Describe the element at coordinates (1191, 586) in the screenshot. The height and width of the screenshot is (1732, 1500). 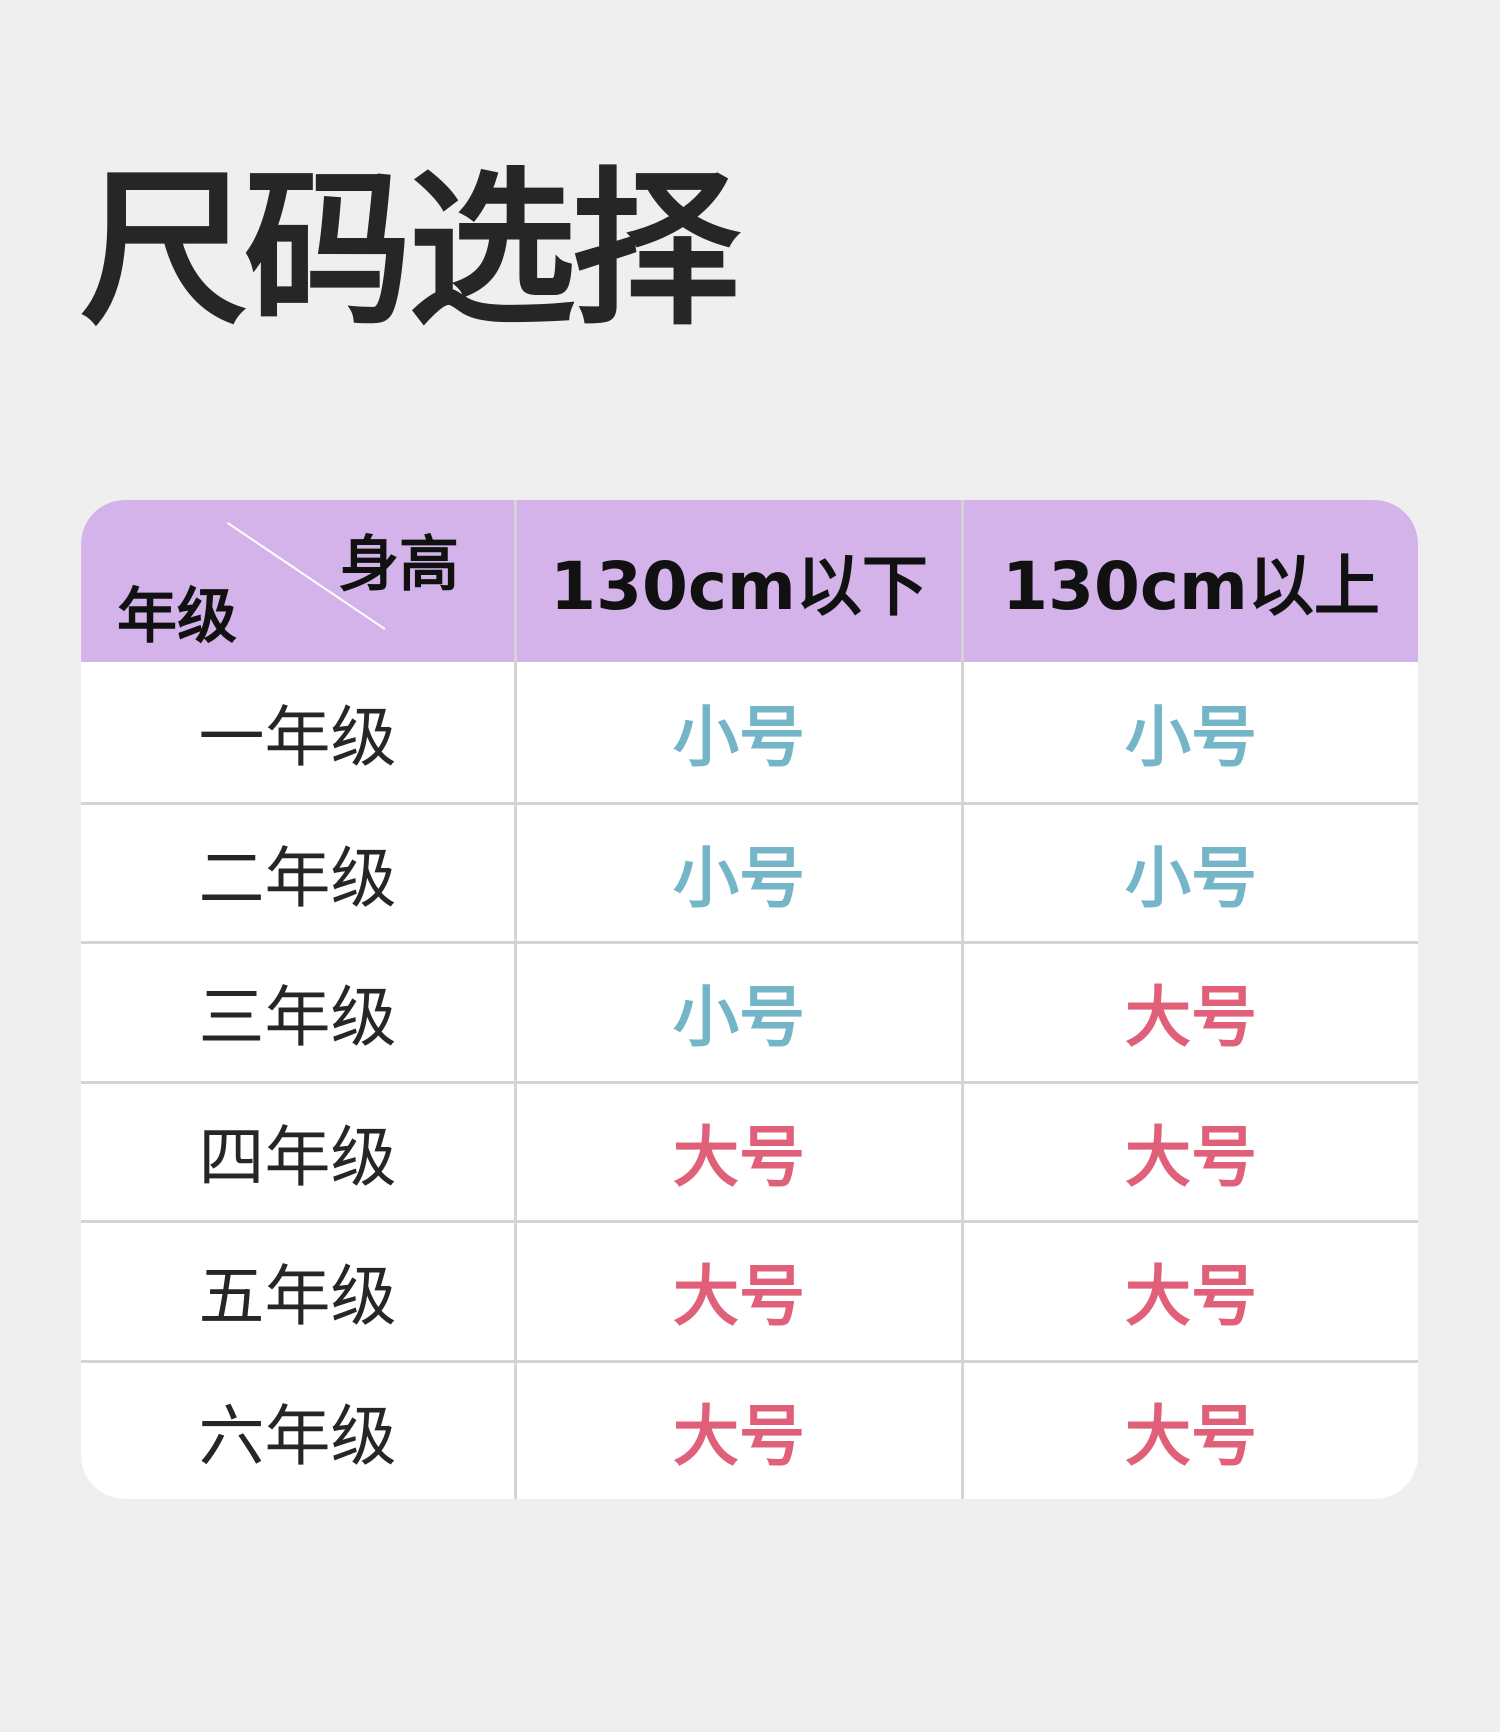
I see `column-header: 130cm以上` at that location.